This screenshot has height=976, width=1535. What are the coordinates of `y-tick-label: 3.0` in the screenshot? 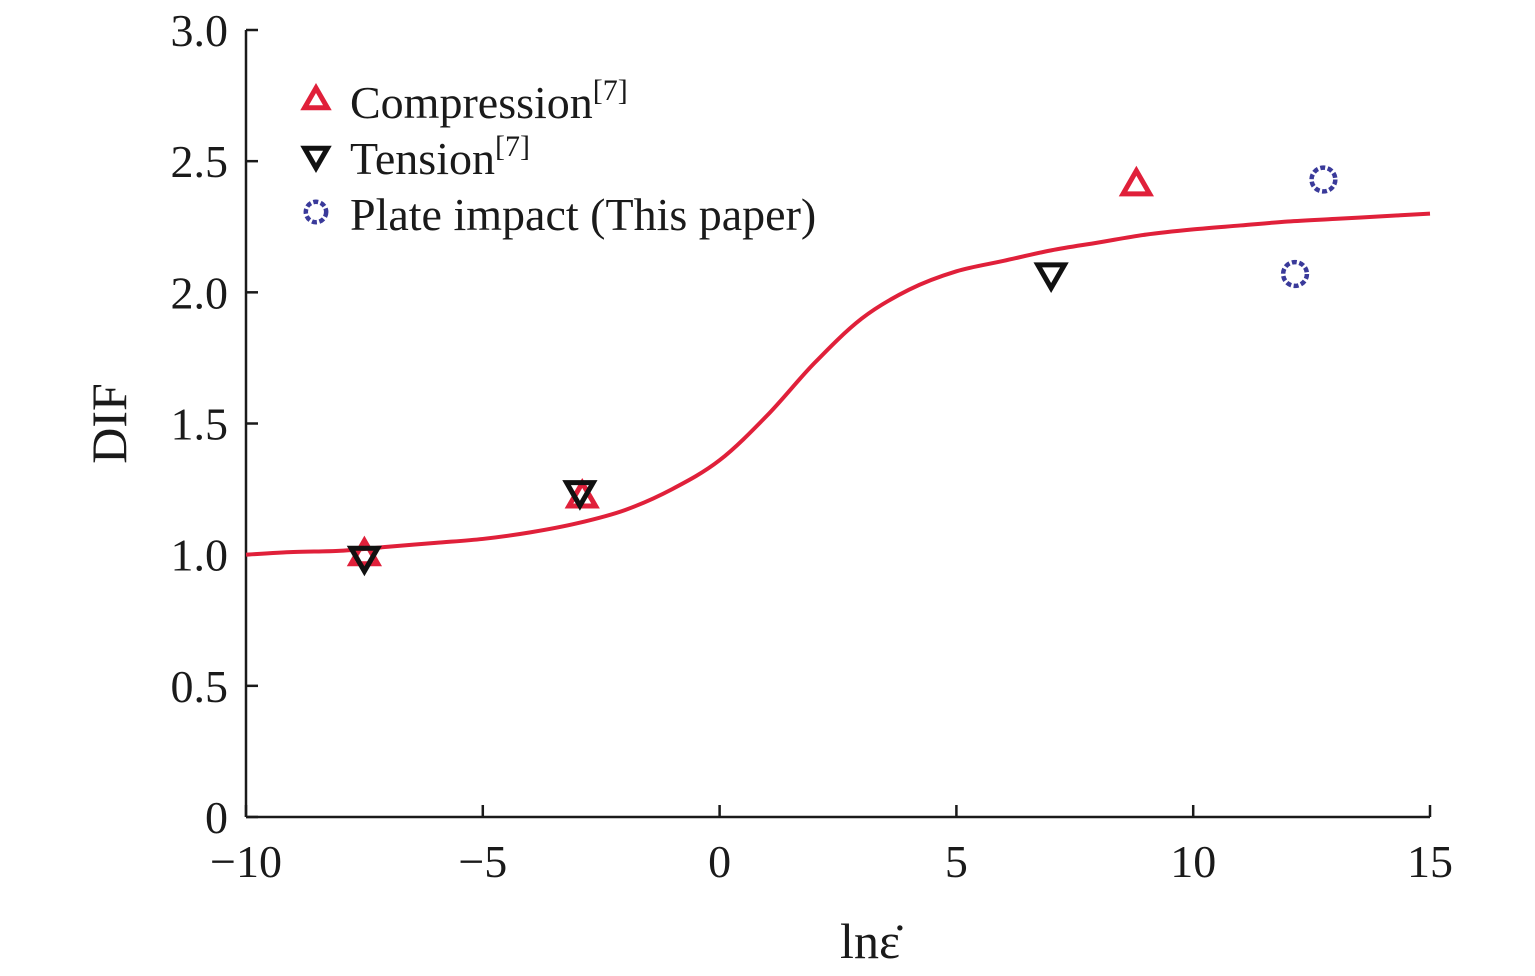 It's located at (200, 30).